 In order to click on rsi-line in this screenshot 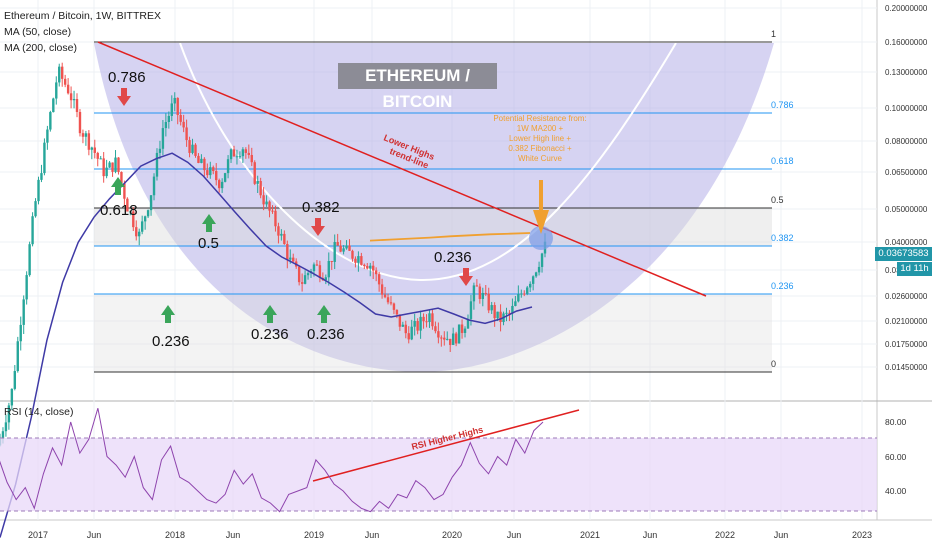, I will do `click(272, 460)`.